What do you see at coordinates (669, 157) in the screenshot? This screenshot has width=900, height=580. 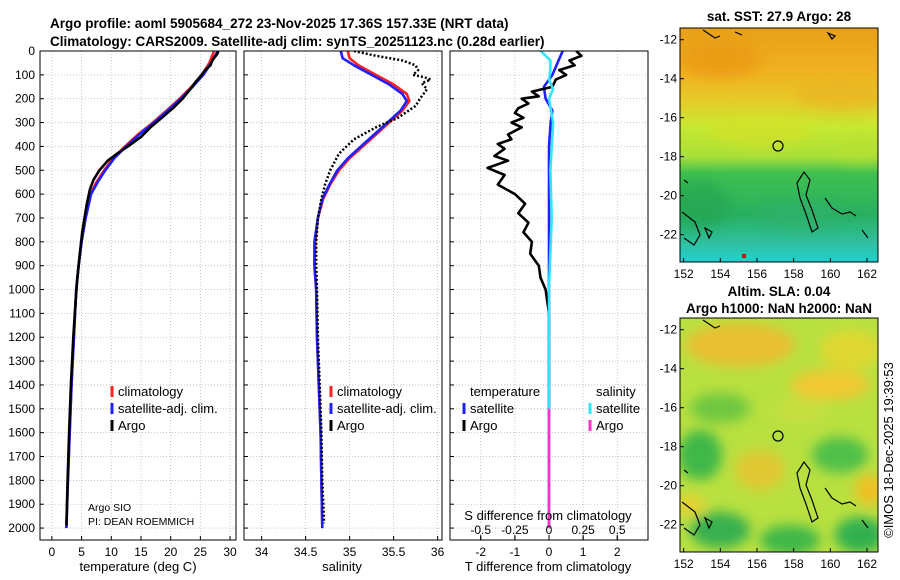 I see `sst-map-lat-tick-label: -18` at bounding box center [669, 157].